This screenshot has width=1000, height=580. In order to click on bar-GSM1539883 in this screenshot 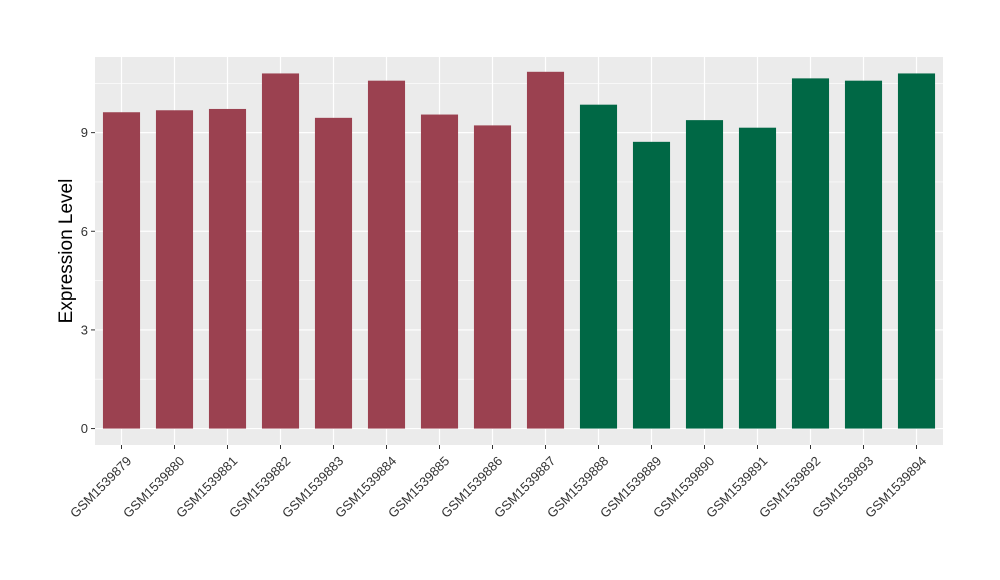, I will do `click(333, 273)`.